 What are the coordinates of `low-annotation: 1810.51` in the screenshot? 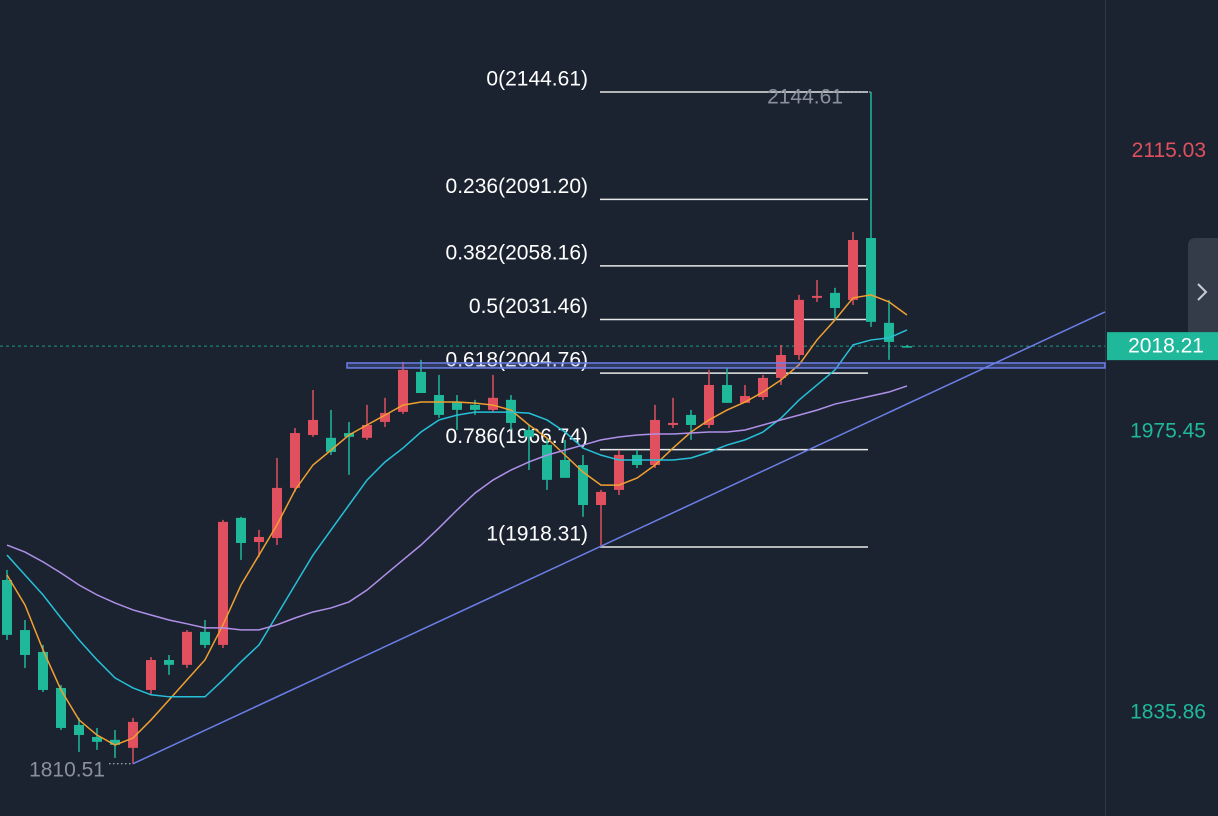 It's located at (67, 769).